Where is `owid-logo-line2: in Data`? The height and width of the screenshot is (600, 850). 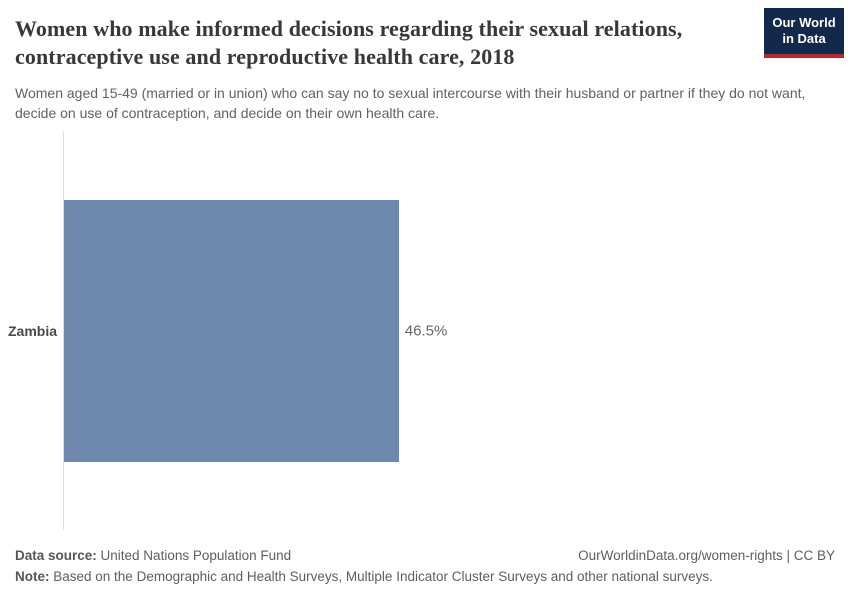 owid-logo-line2: in Data is located at coordinates (804, 38).